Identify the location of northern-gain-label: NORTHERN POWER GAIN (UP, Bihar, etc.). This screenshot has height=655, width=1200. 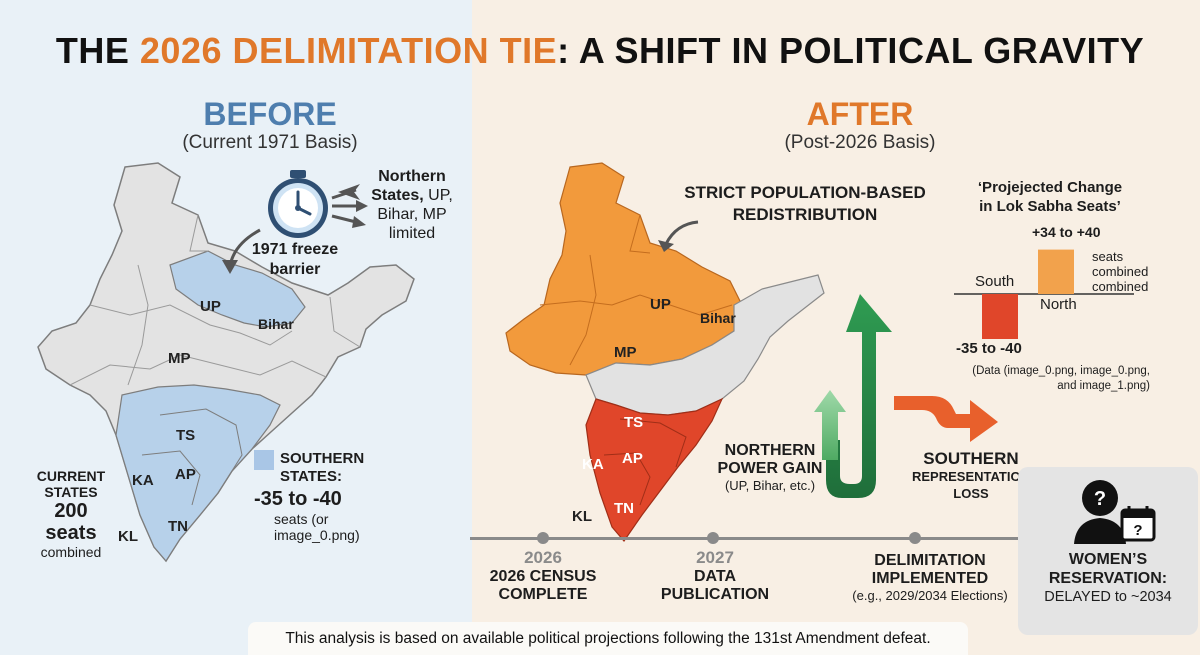
(770, 467).